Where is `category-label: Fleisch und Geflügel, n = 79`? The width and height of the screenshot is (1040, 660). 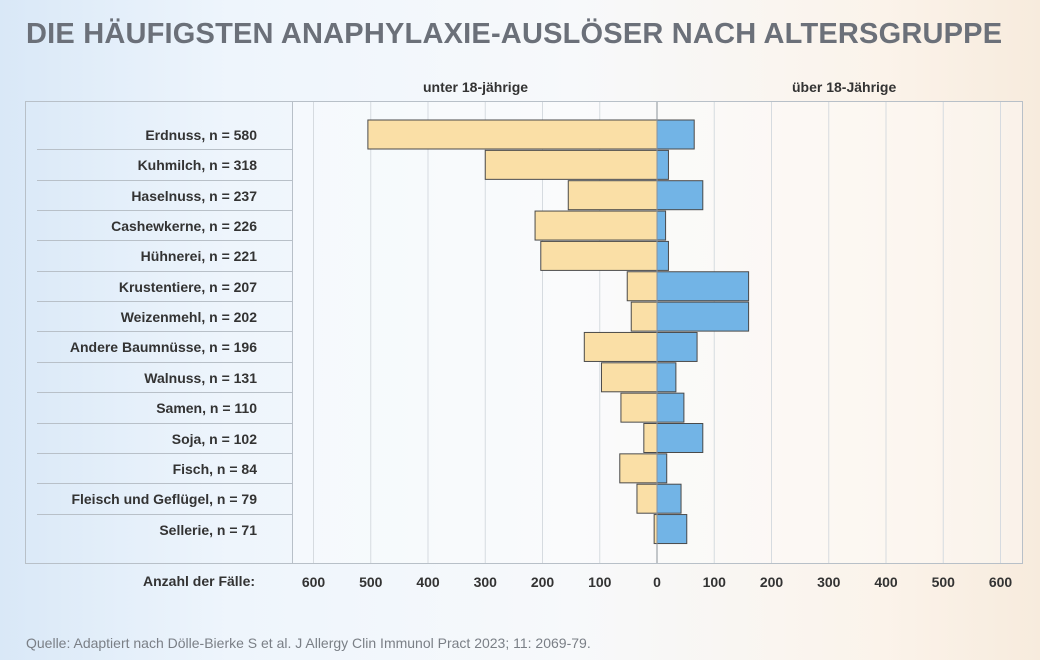
category-label: Fleisch und Geflügel, n = 79 is located at coordinates (164, 499).